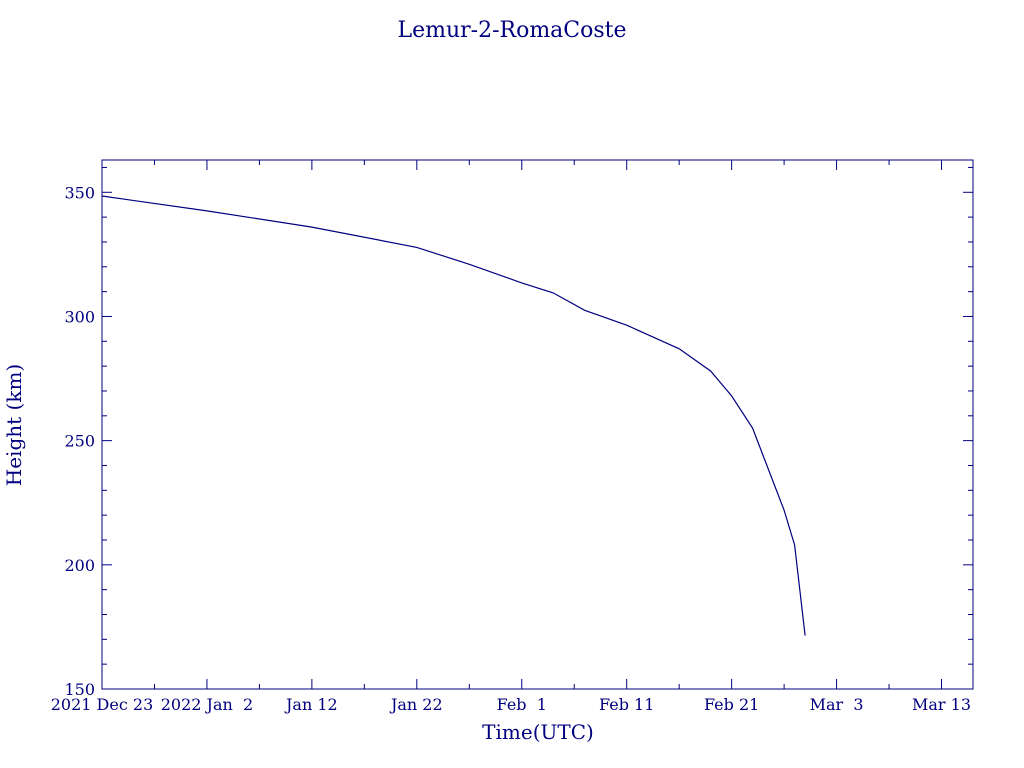  I want to click on x-tick-label: Mar 3, so click(837, 704).